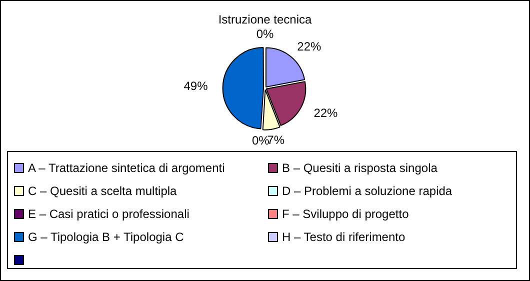 This screenshot has width=530, height=281. What do you see at coordinates (360, 167) in the screenshot?
I see `legend-label: B – Quesiti a risposta singola` at bounding box center [360, 167].